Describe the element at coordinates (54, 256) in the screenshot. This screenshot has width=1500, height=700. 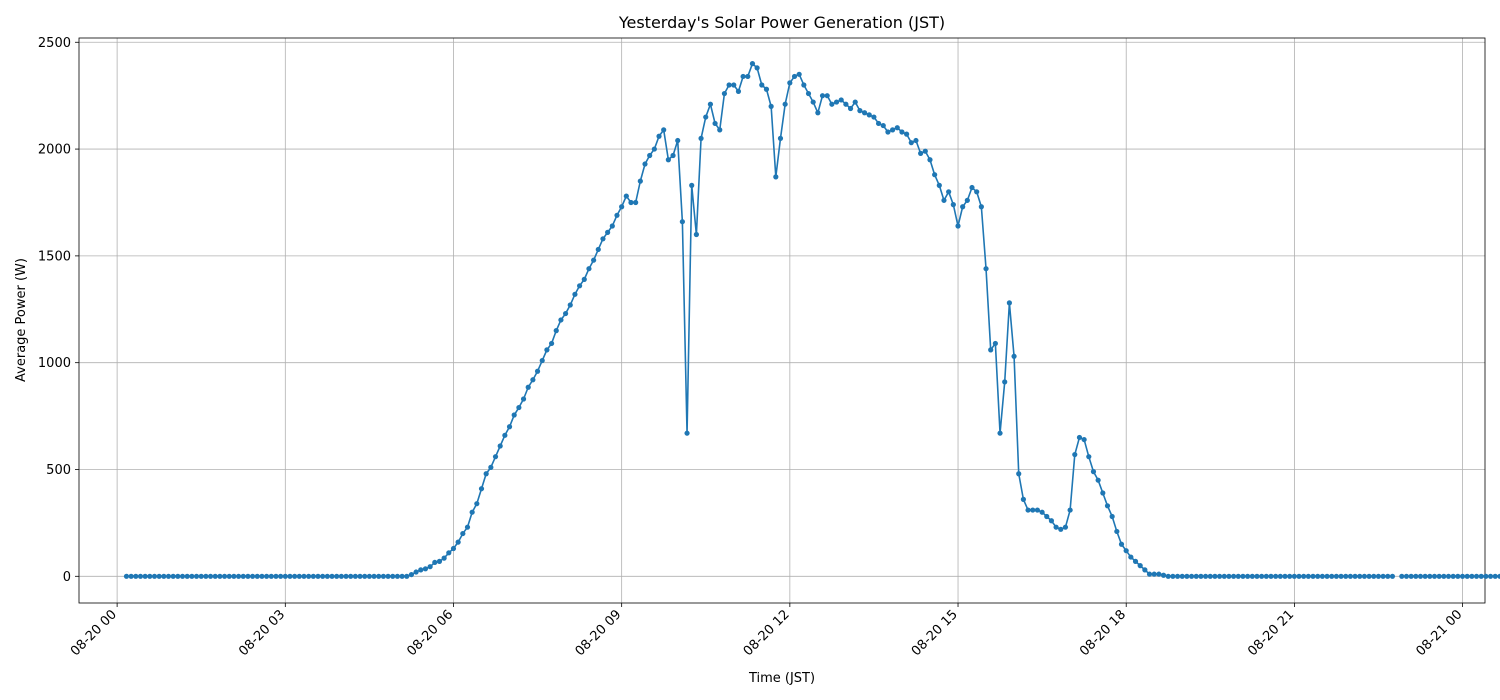
I see `y-tick-label: 1500` at that location.